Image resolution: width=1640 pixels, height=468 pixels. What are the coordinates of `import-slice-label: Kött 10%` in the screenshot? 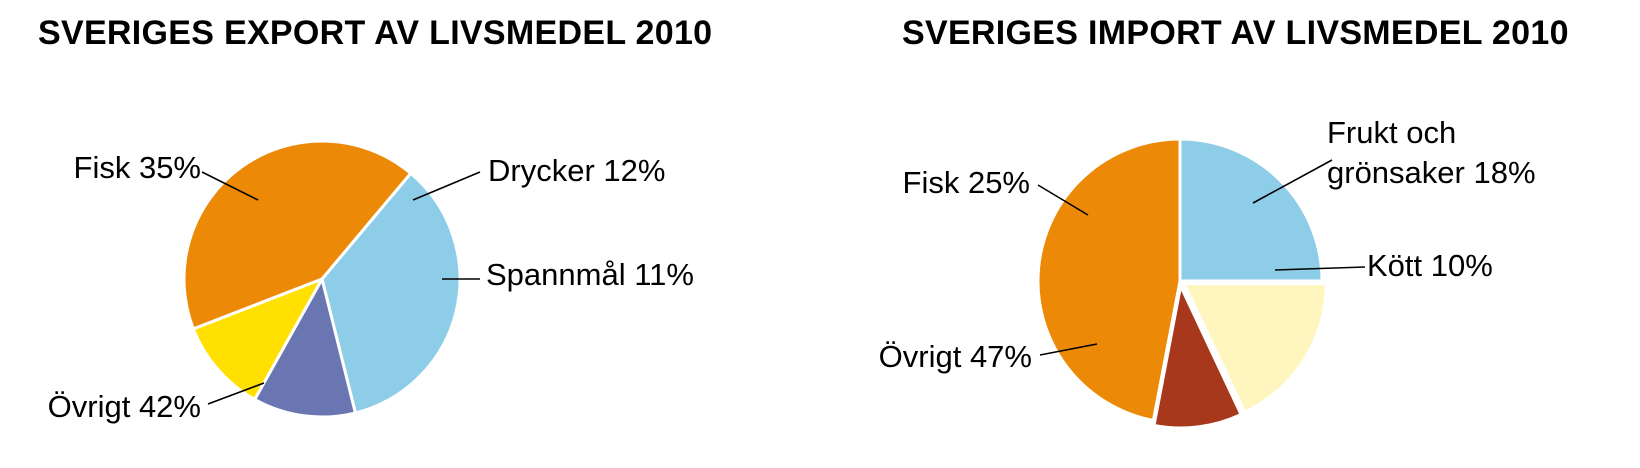 It's located at (1430, 265).